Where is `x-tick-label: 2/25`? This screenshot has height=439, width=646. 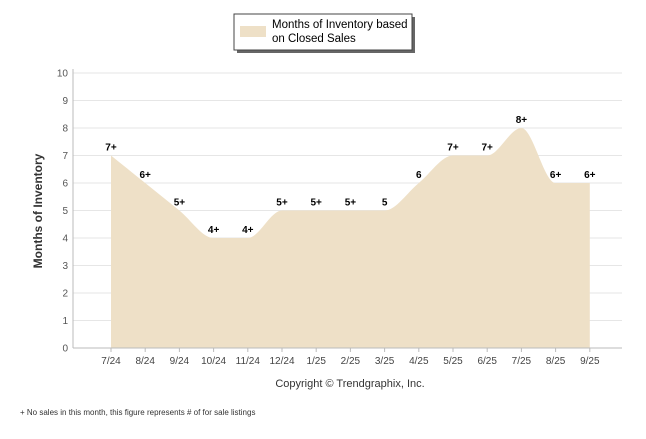 x-tick-label: 2/25 is located at coordinates (351, 361).